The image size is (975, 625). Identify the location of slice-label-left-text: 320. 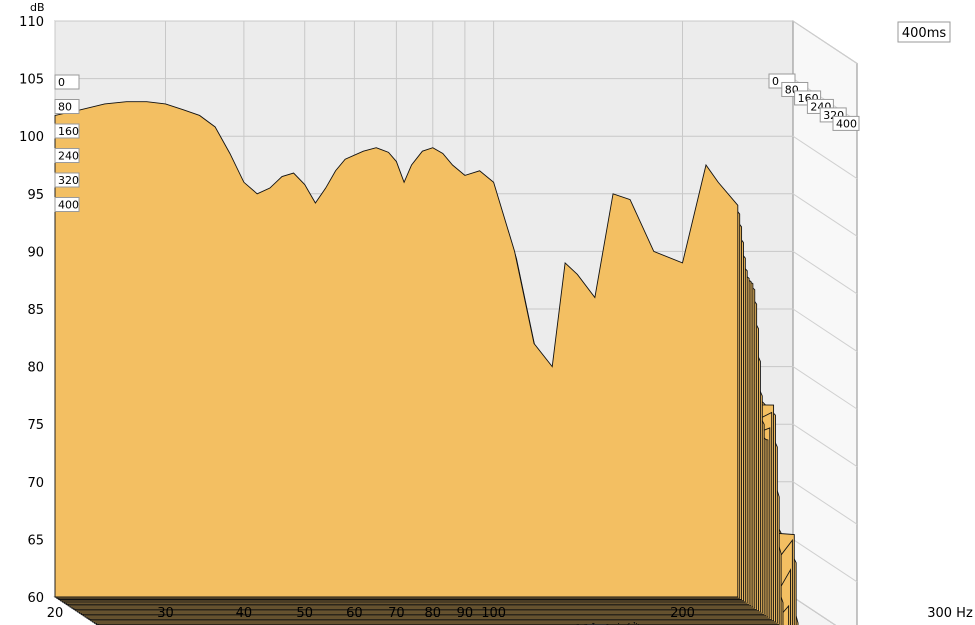
(68, 180).